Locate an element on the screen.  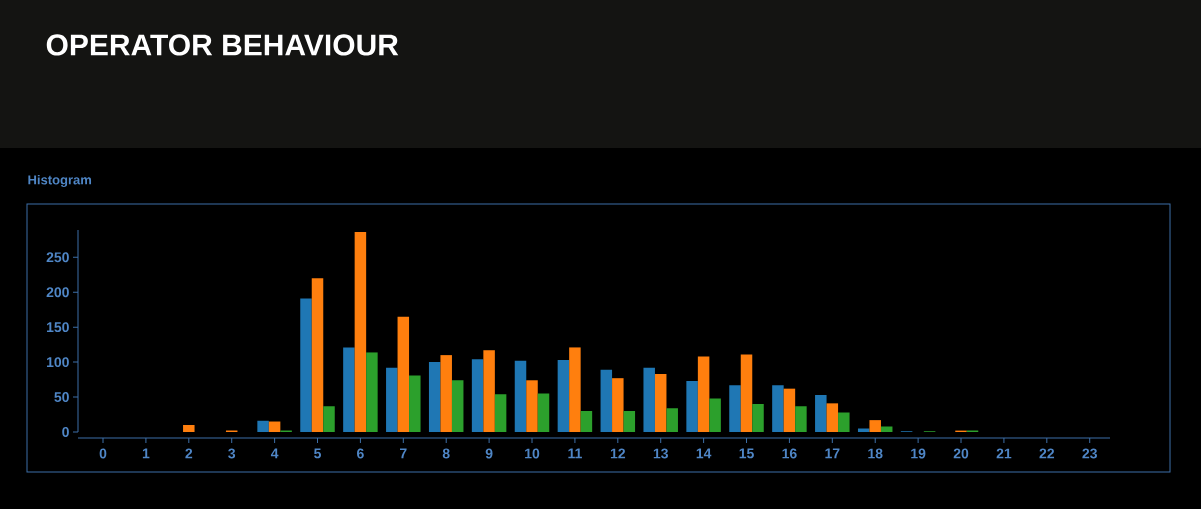
x-tick-label: 9 is located at coordinates (489, 453).